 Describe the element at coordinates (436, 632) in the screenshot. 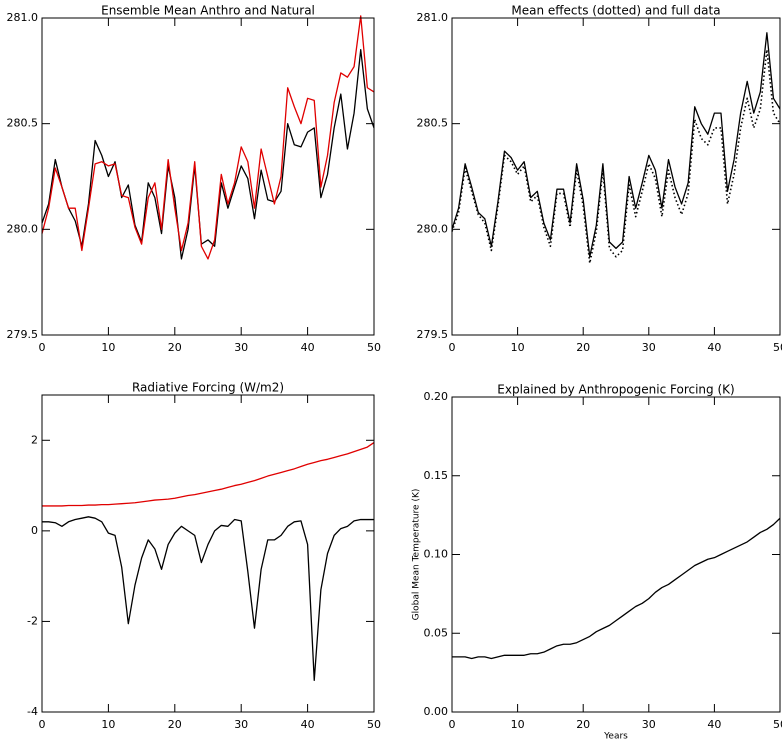

I see `y-tick-label: 0.05` at that location.